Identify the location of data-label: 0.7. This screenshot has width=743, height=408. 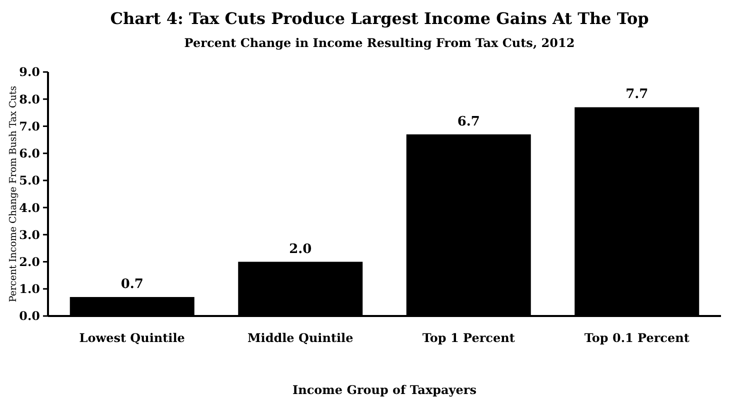
(132, 284).